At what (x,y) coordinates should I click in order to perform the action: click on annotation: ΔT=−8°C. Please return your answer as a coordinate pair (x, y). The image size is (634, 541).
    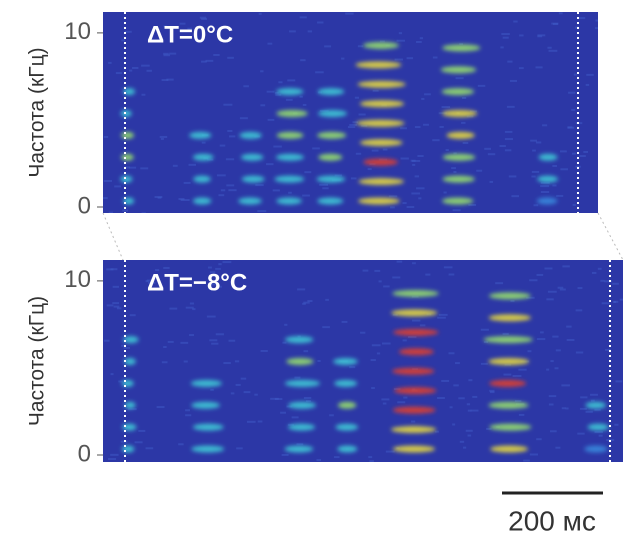
    Looking at the image, I should click on (197, 282).